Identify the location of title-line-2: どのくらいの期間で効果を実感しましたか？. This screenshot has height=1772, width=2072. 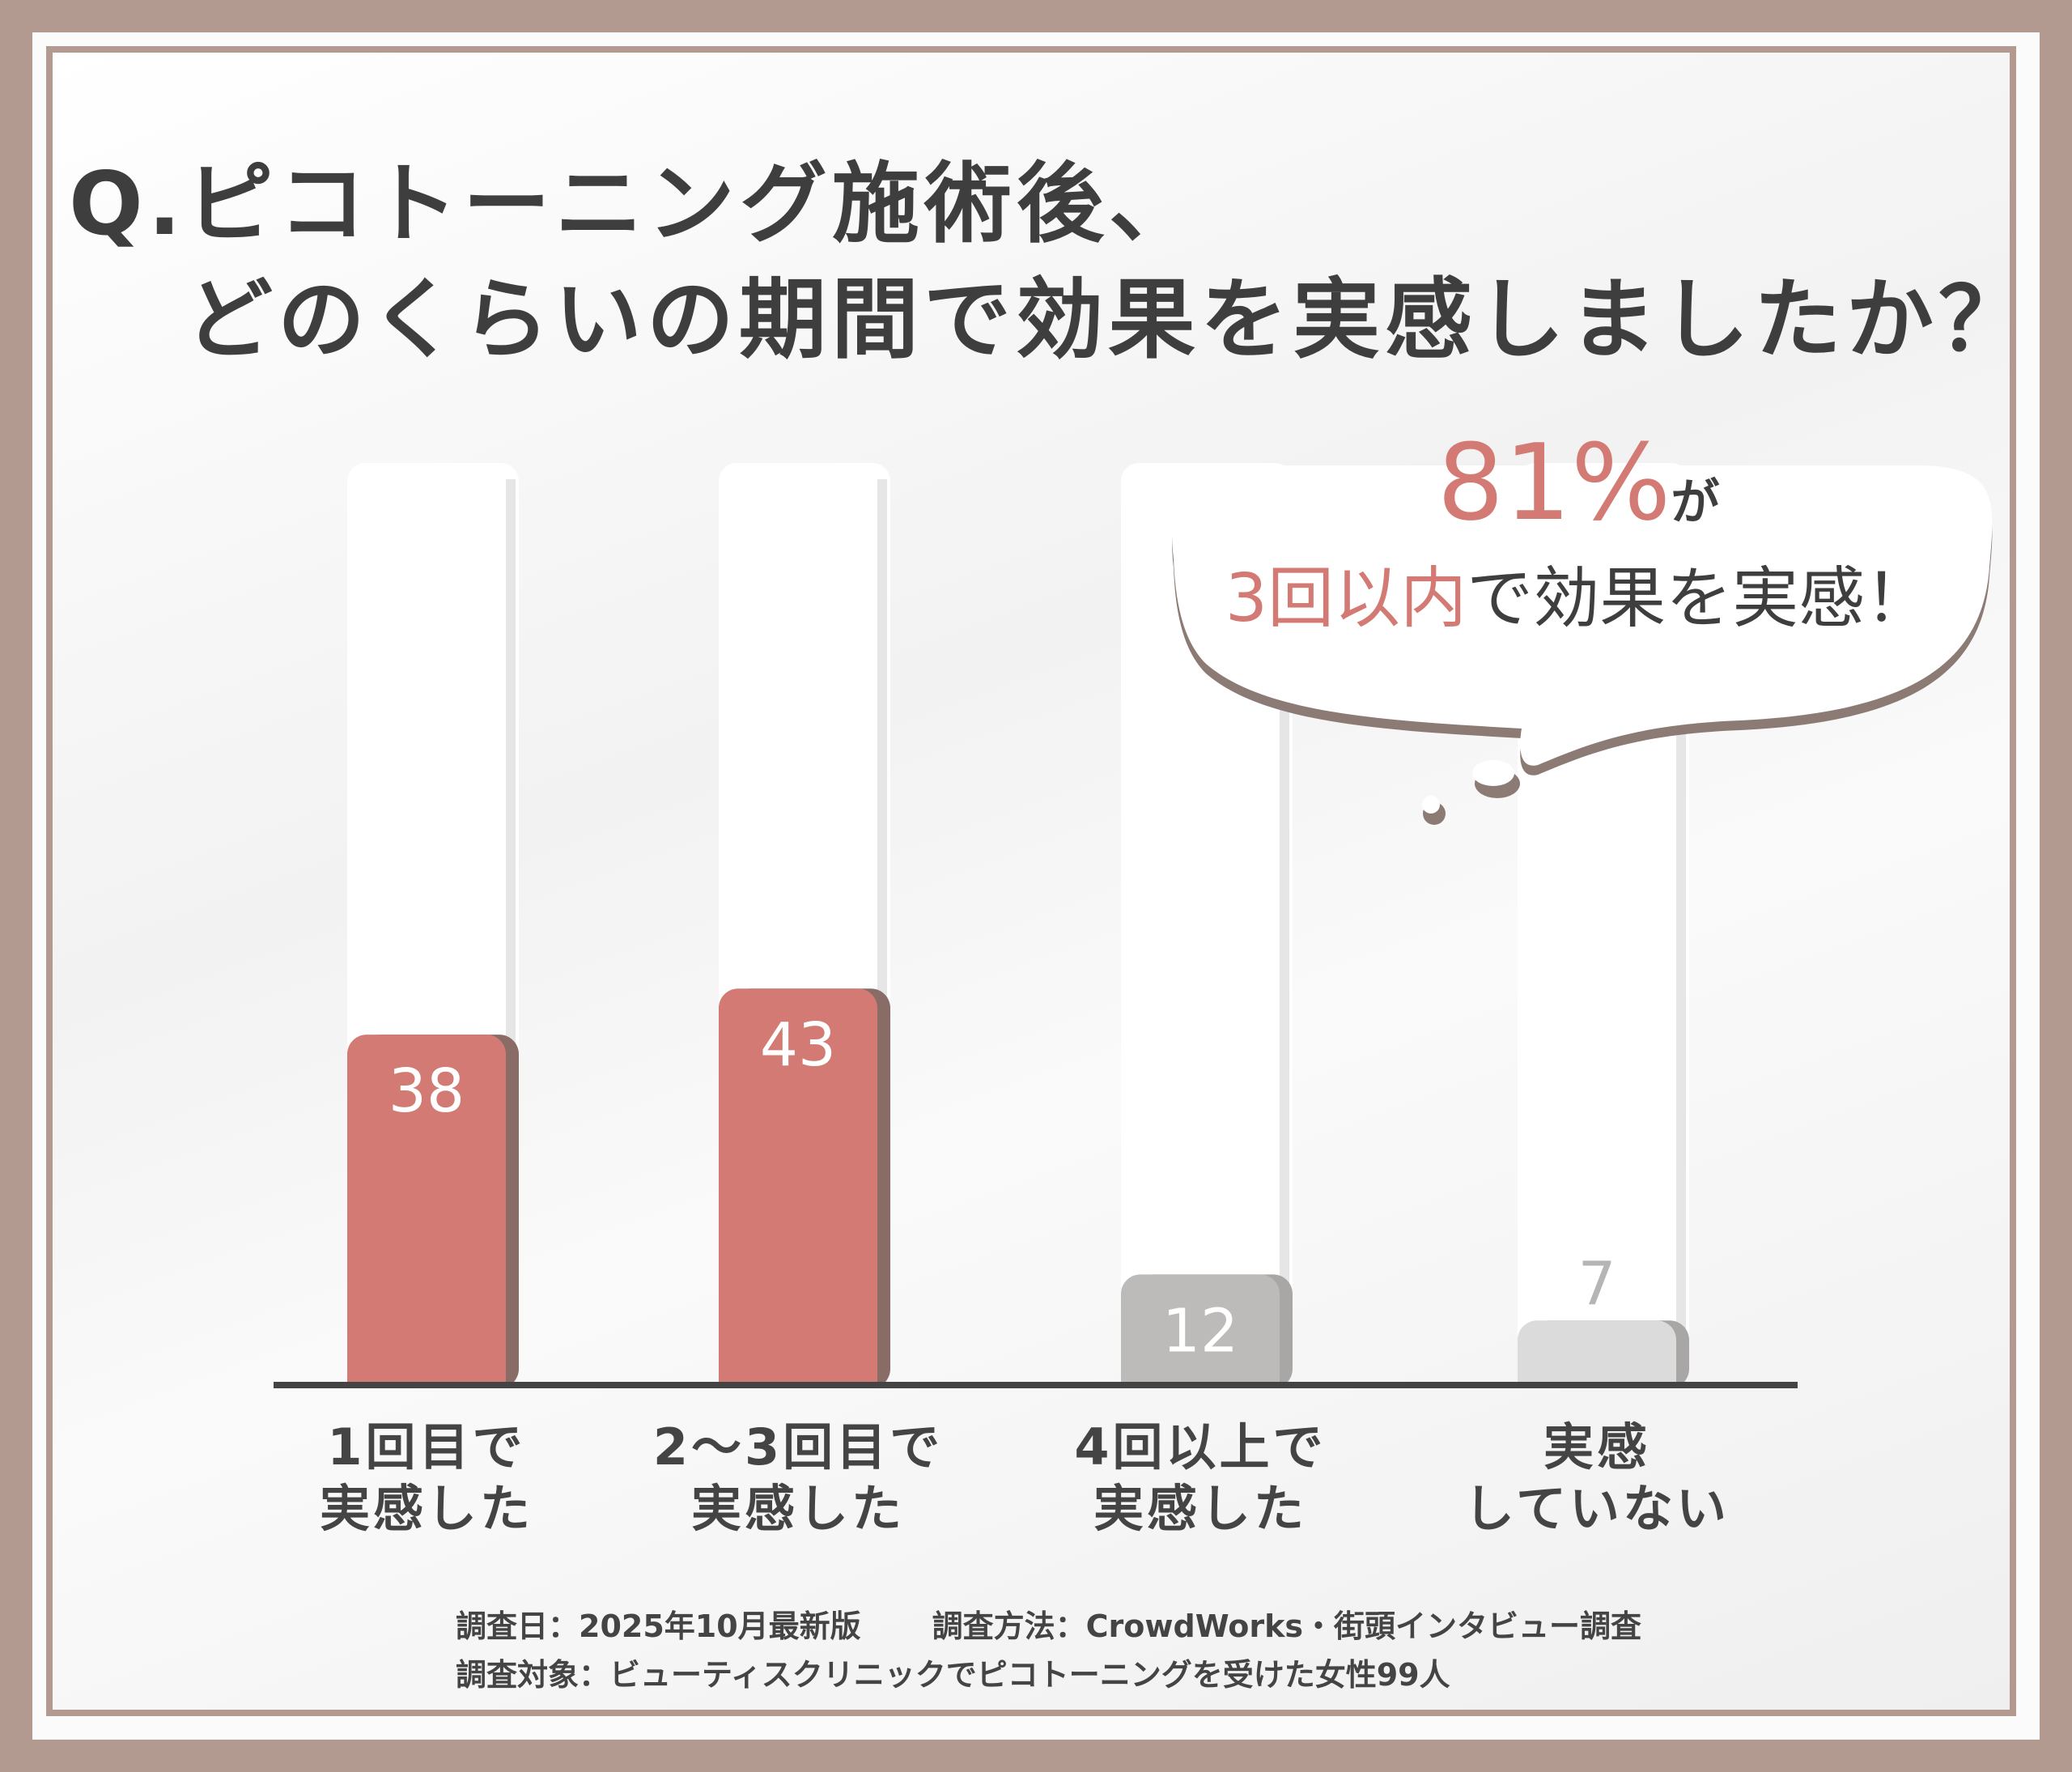
(1108, 321).